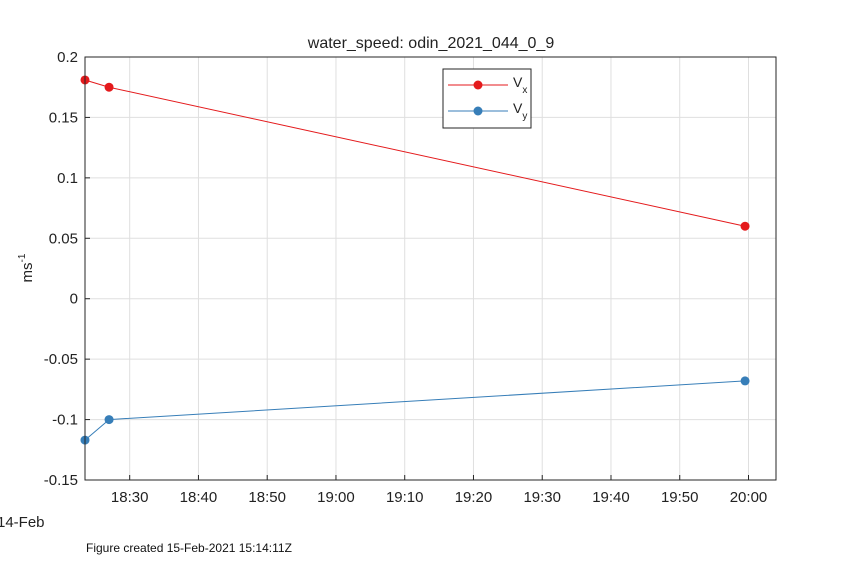 The image size is (851, 567). I want to click on legend-label-subscript: y, so click(524, 116).